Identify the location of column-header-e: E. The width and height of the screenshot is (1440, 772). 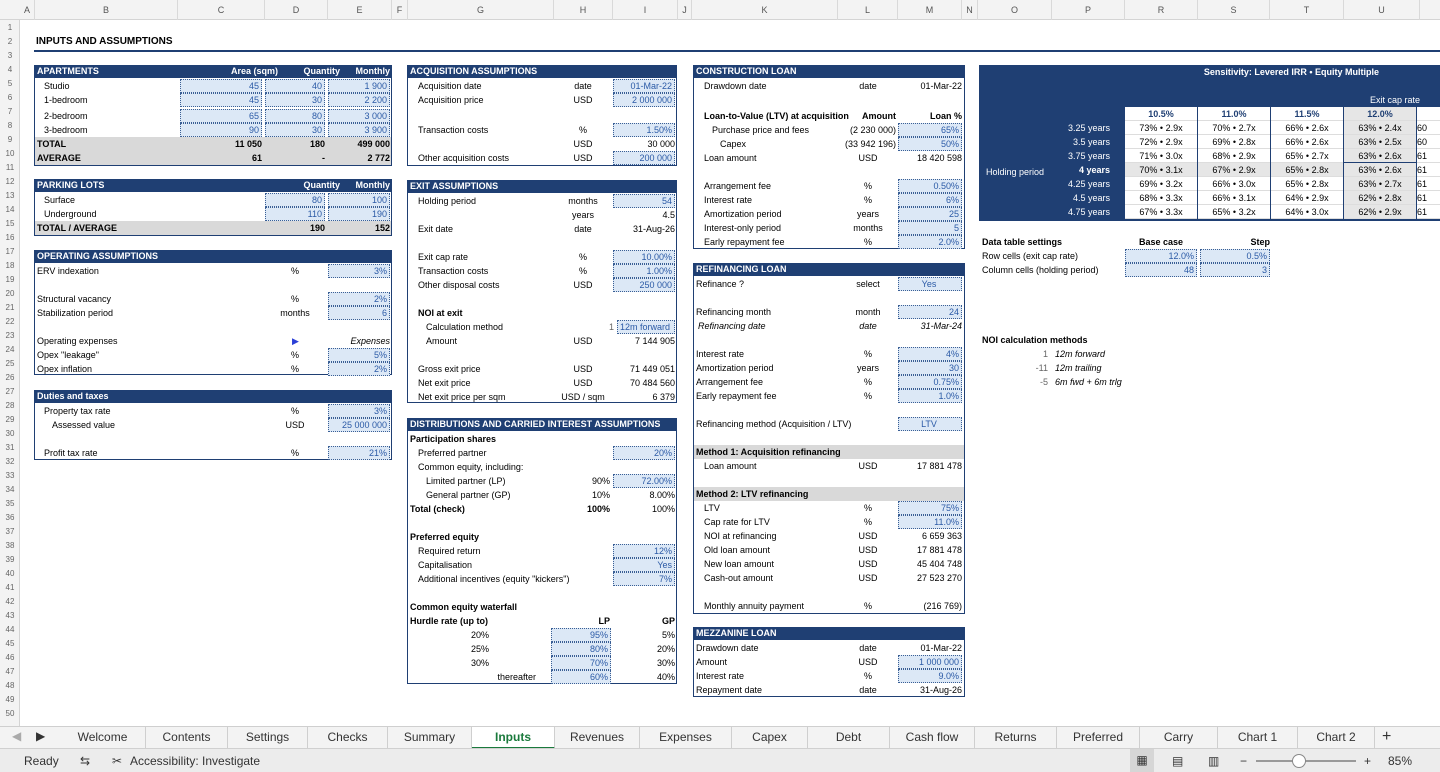
(360, 10).